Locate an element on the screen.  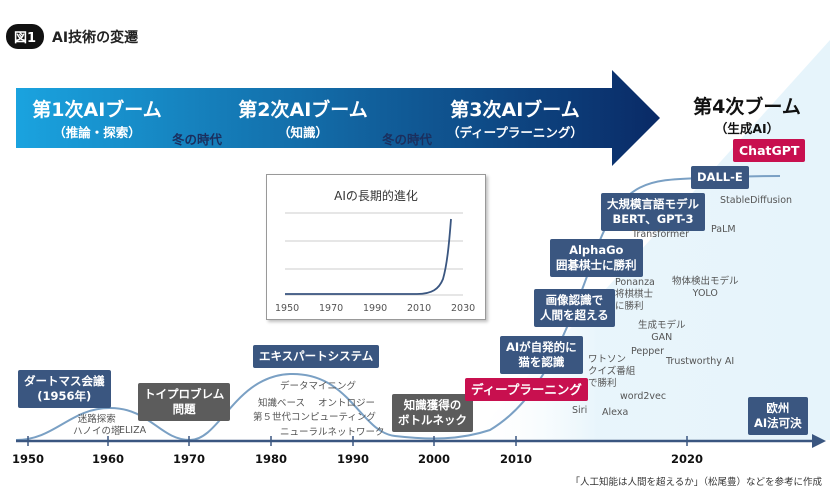
box-deep-learning: ディープラーニング is located at coordinates (526, 389).